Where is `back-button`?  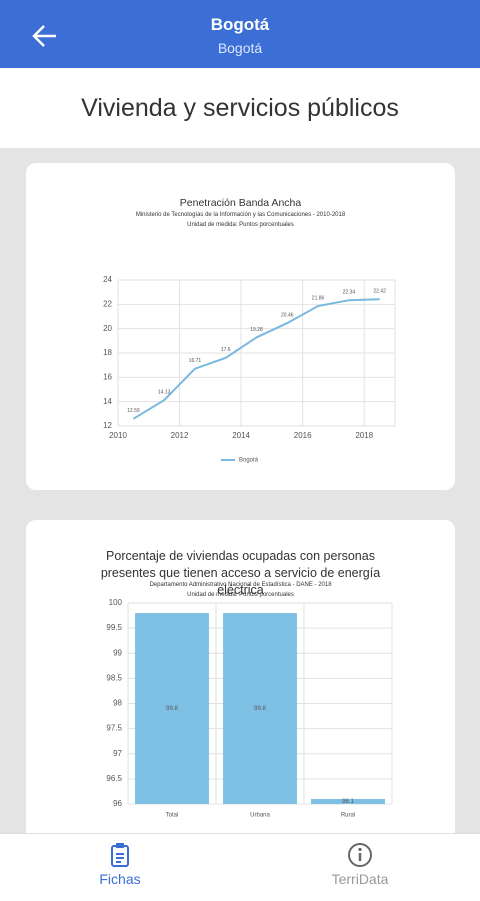 back-button is located at coordinates (44, 36).